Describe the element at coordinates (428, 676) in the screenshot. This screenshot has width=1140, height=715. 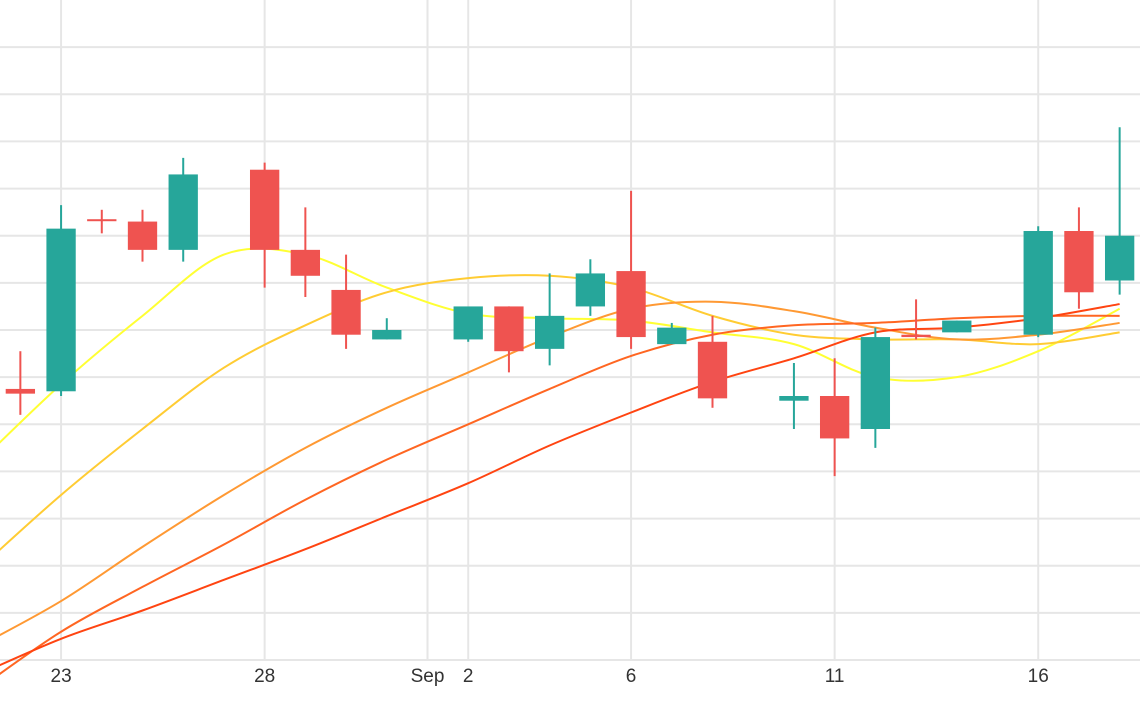
I see `x-tick-label: Sep` at that location.